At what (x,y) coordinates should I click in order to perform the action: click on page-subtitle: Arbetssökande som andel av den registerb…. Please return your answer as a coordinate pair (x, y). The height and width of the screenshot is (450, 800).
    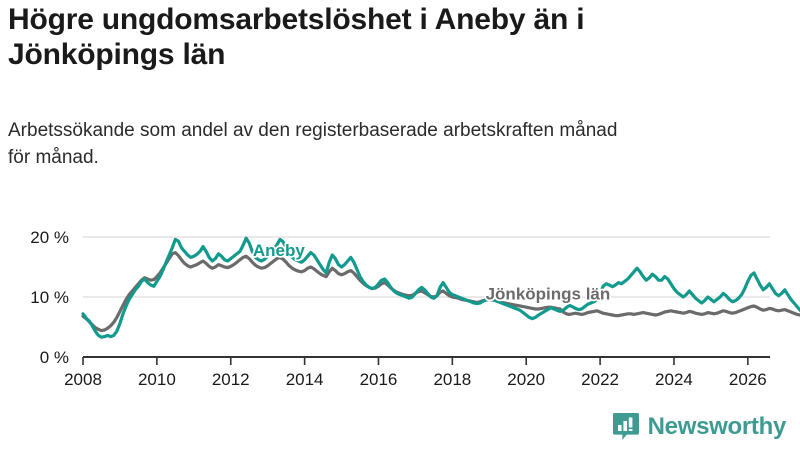
    Looking at the image, I should click on (313, 144).